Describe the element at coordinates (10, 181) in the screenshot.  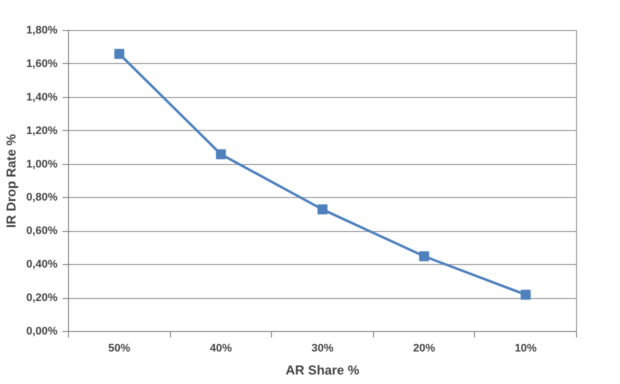
I see `y-axis-title: IR Drop Rate %` at that location.